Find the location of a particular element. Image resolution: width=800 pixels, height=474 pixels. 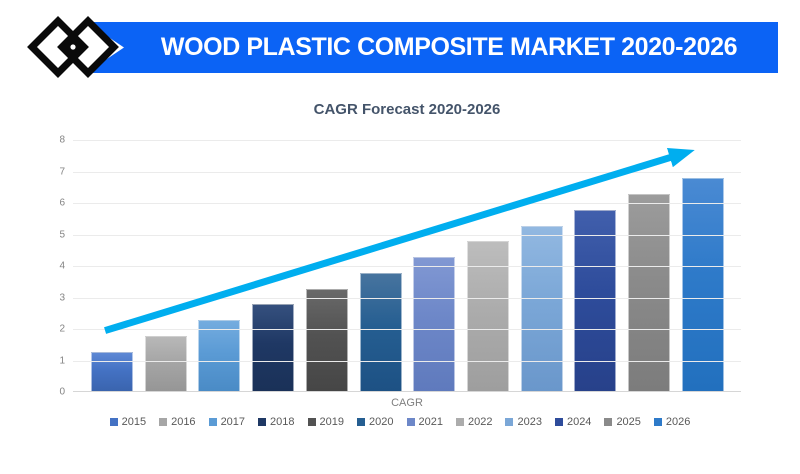

bar-2020 is located at coordinates (380, 331).